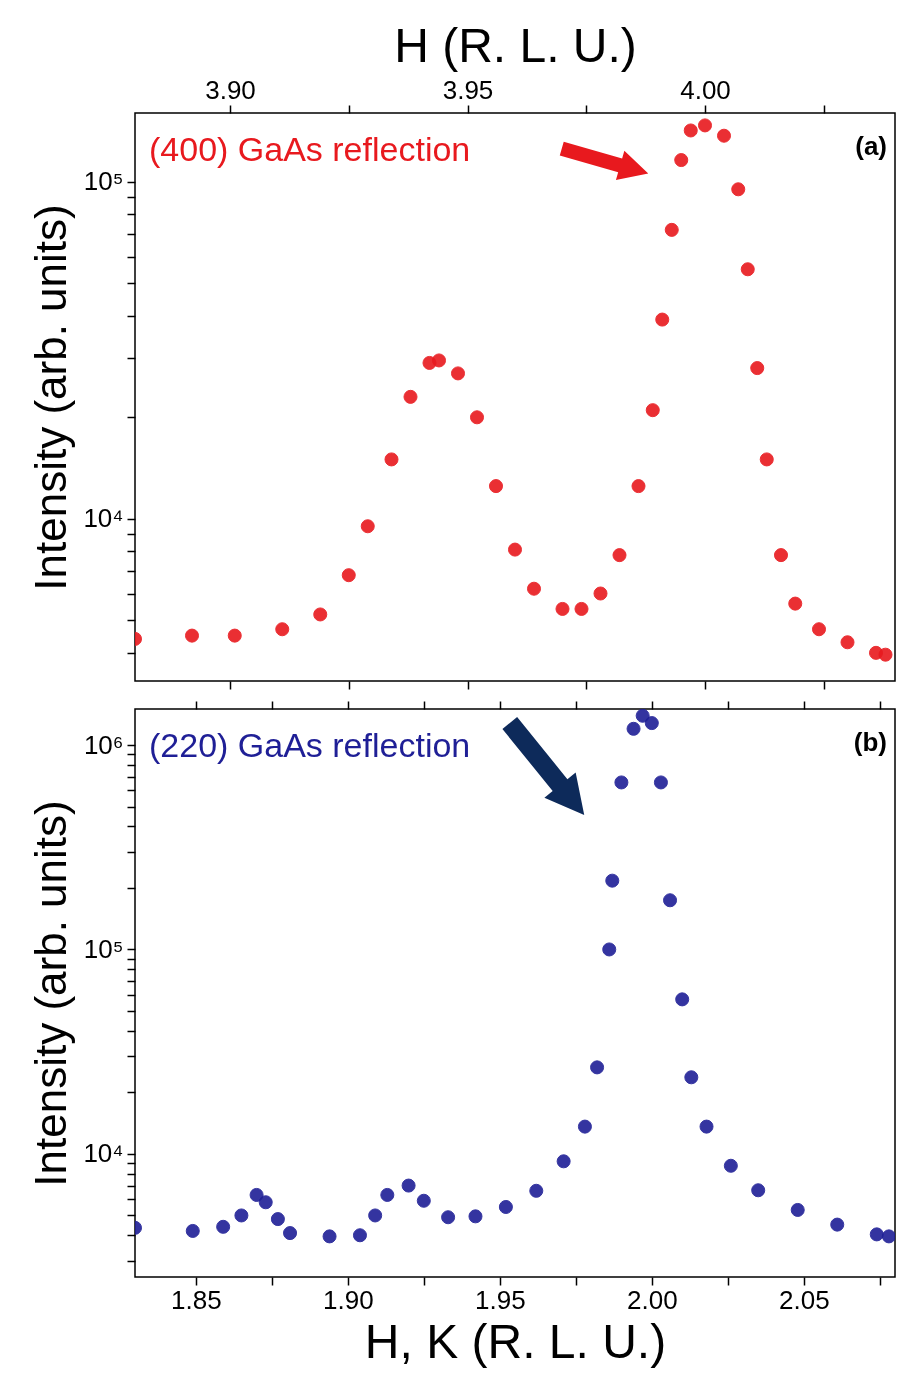  I want to click on x-tick-label: 2.05, so click(804, 1299).